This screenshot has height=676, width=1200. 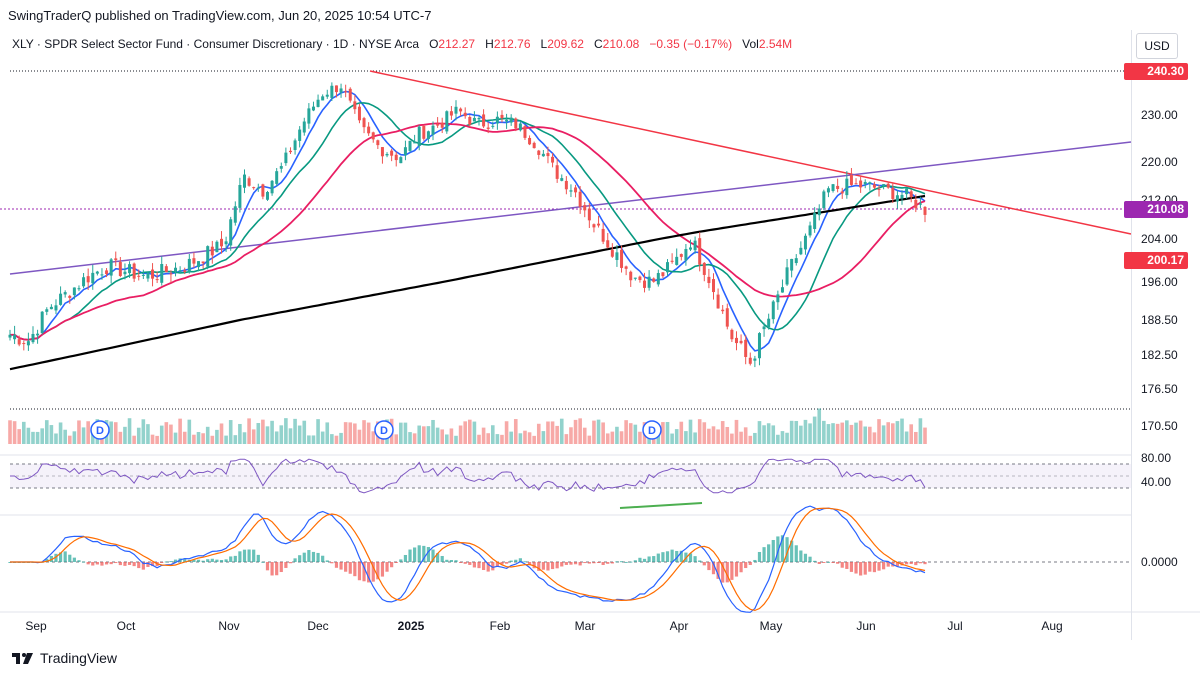 What do you see at coordinates (500, 626) in the screenshot?
I see `time-tick-label: Feb` at bounding box center [500, 626].